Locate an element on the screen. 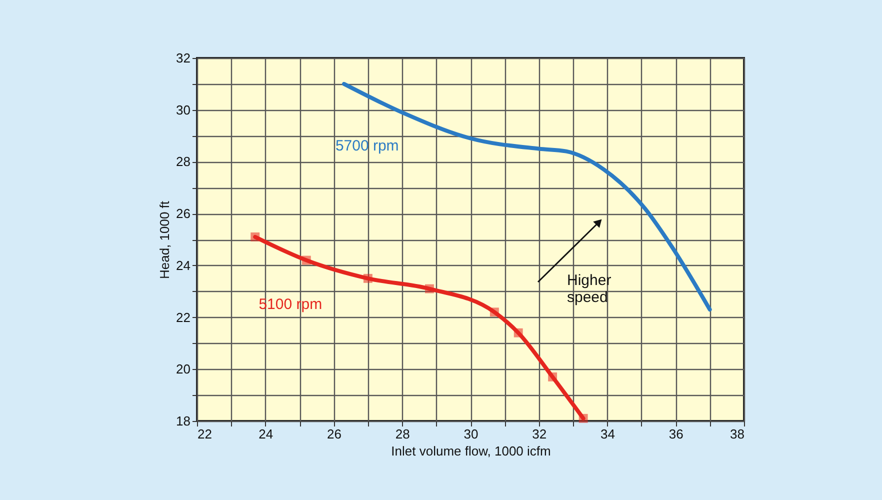 This screenshot has width=882, height=500. y-tick-label: 32 is located at coordinates (183, 58).